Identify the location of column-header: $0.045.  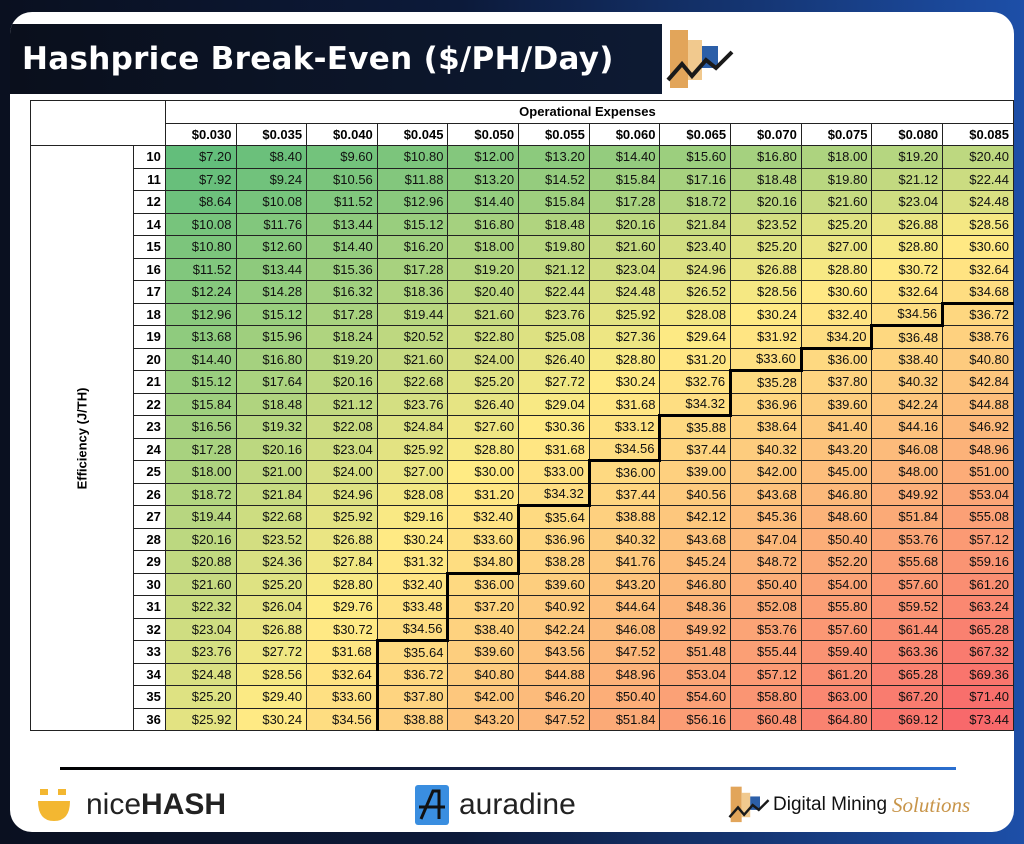
(412, 134).